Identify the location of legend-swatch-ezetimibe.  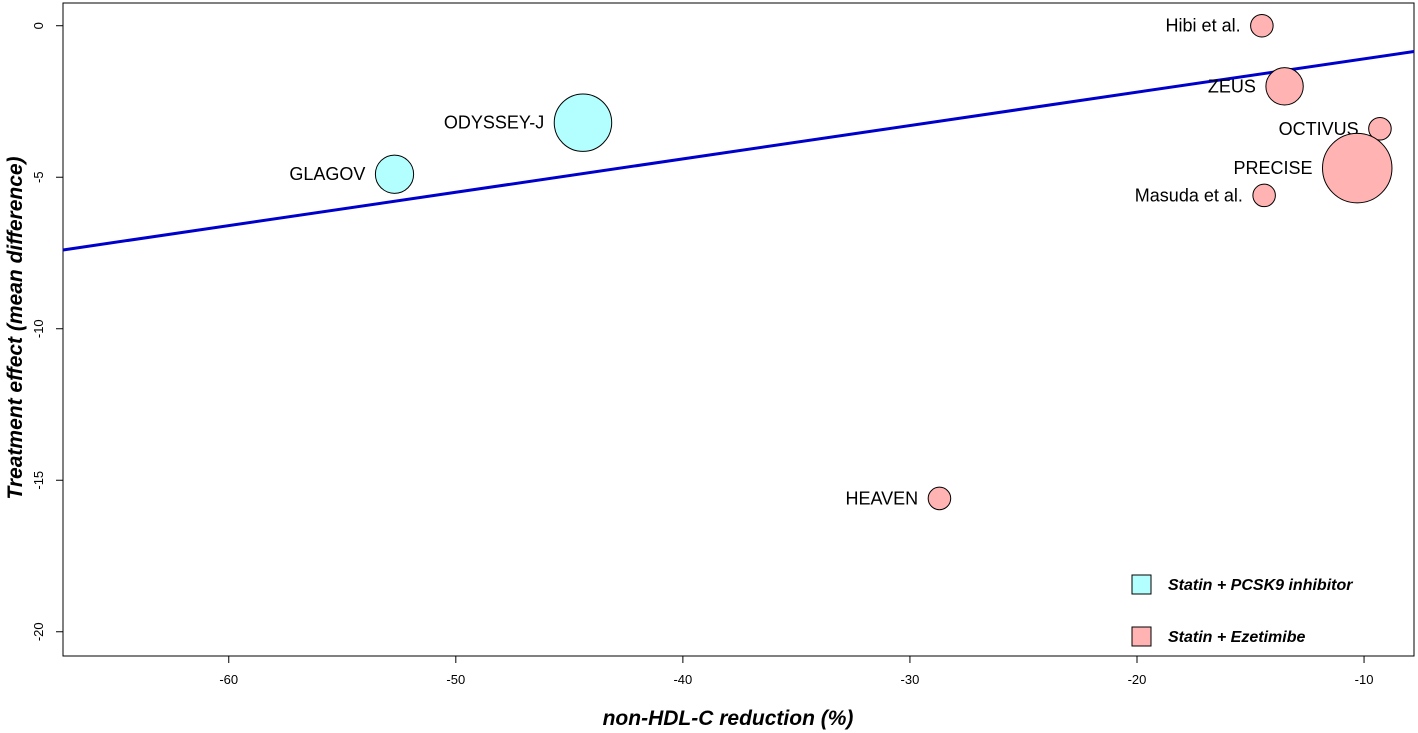
(1141, 636).